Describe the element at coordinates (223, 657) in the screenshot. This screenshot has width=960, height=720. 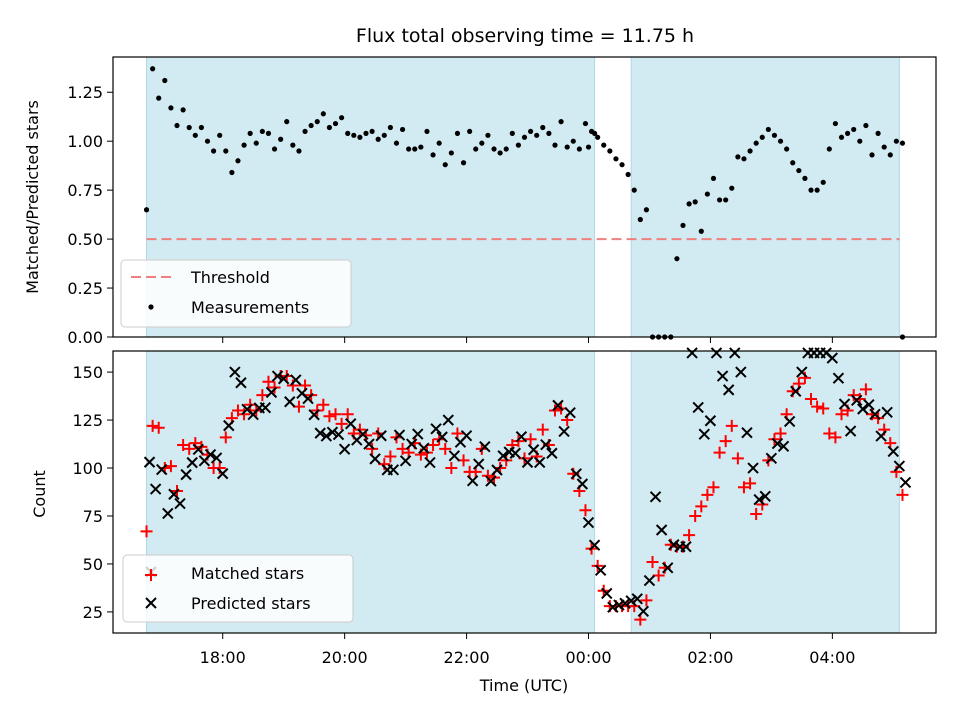
I see `bottom-x-tick-label: 18:00` at that location.